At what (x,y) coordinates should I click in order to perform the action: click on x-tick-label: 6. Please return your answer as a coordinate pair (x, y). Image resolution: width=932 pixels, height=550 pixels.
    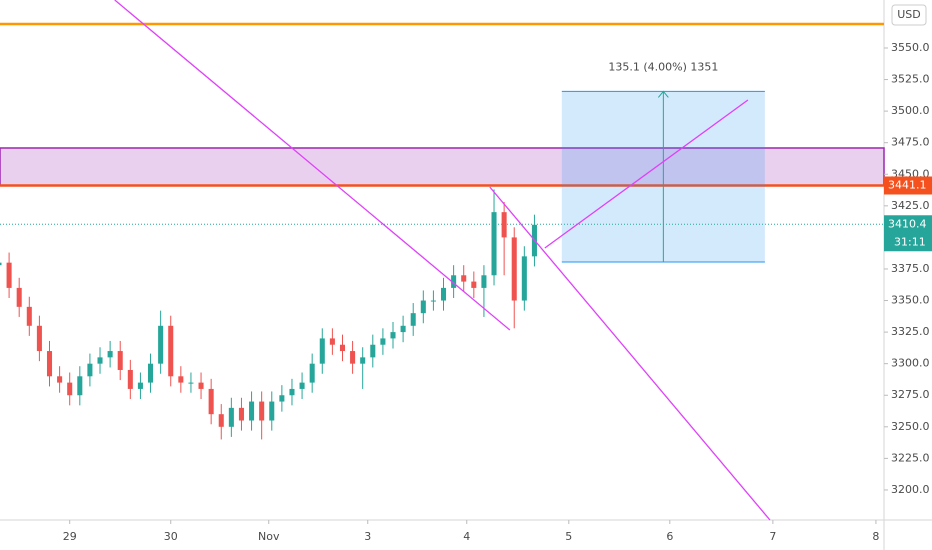
    Looking at the image, I should click on (669, 536).